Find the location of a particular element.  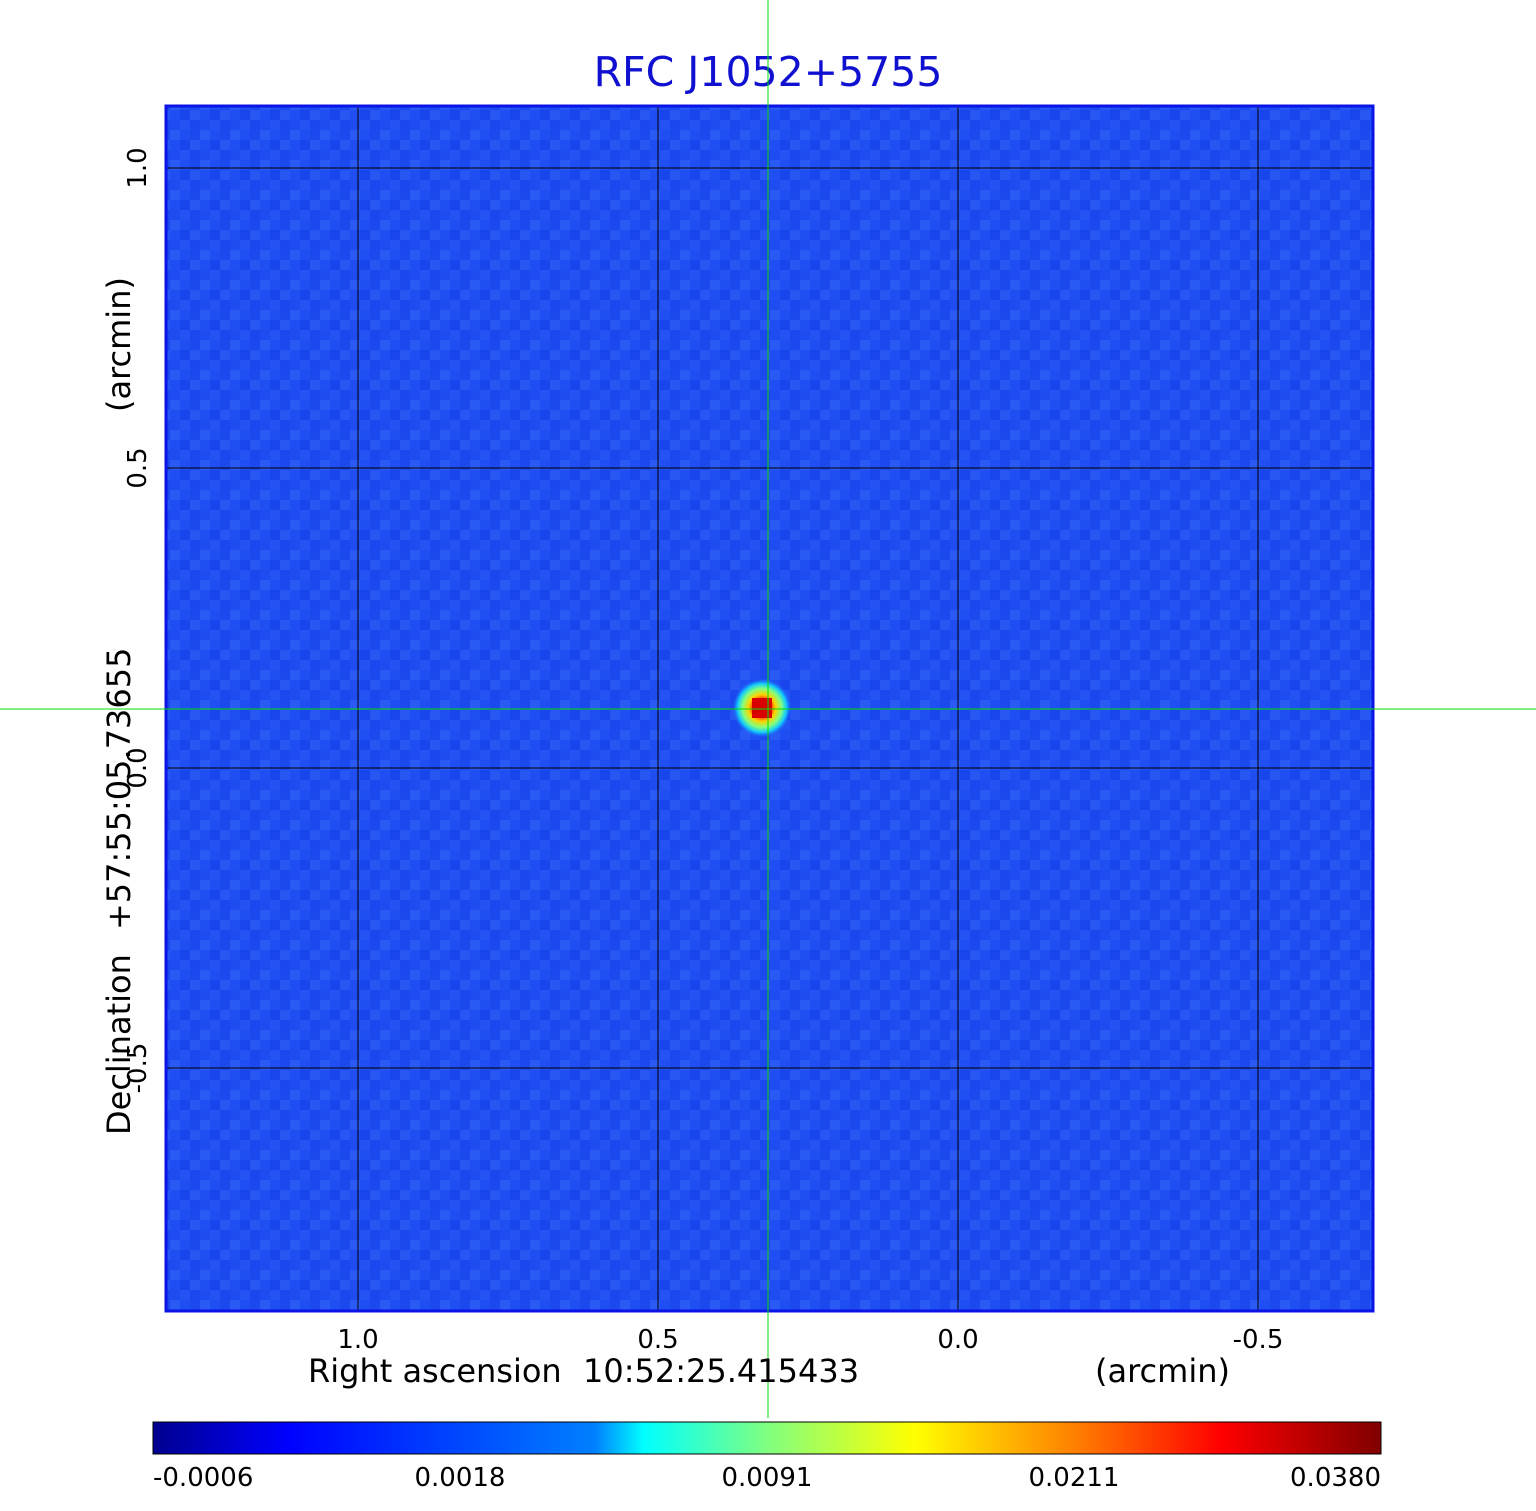

y-axis-center: +57:55:05.73655 is located at coordinates (119, 789).